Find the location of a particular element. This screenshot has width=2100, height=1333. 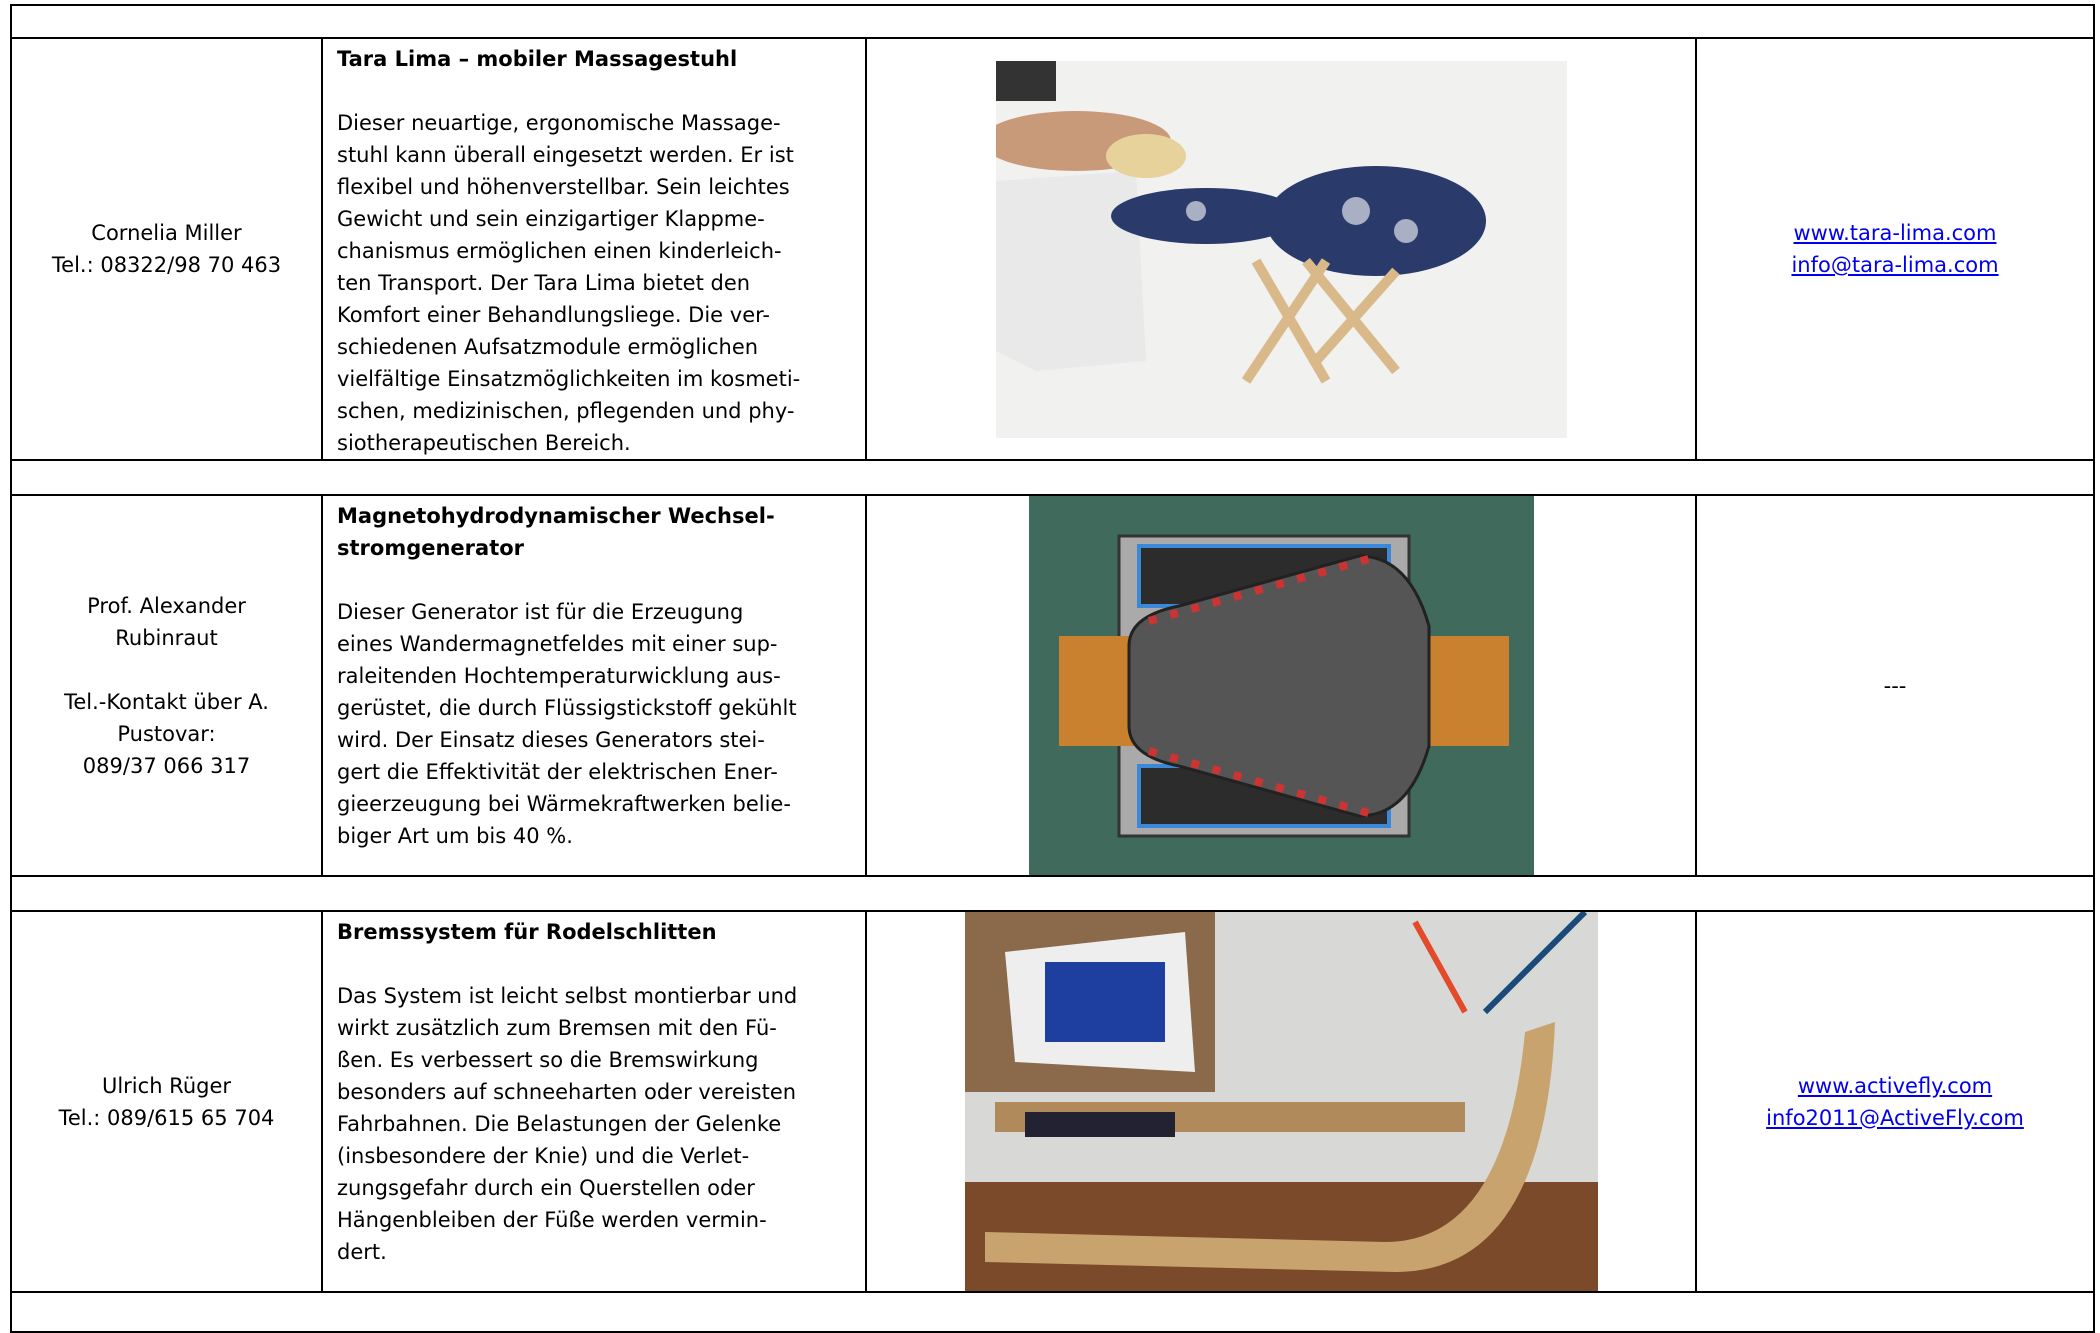

entry-title: Tara Lima – mobiler Massagestuhl is located at coordinates (537, 59).